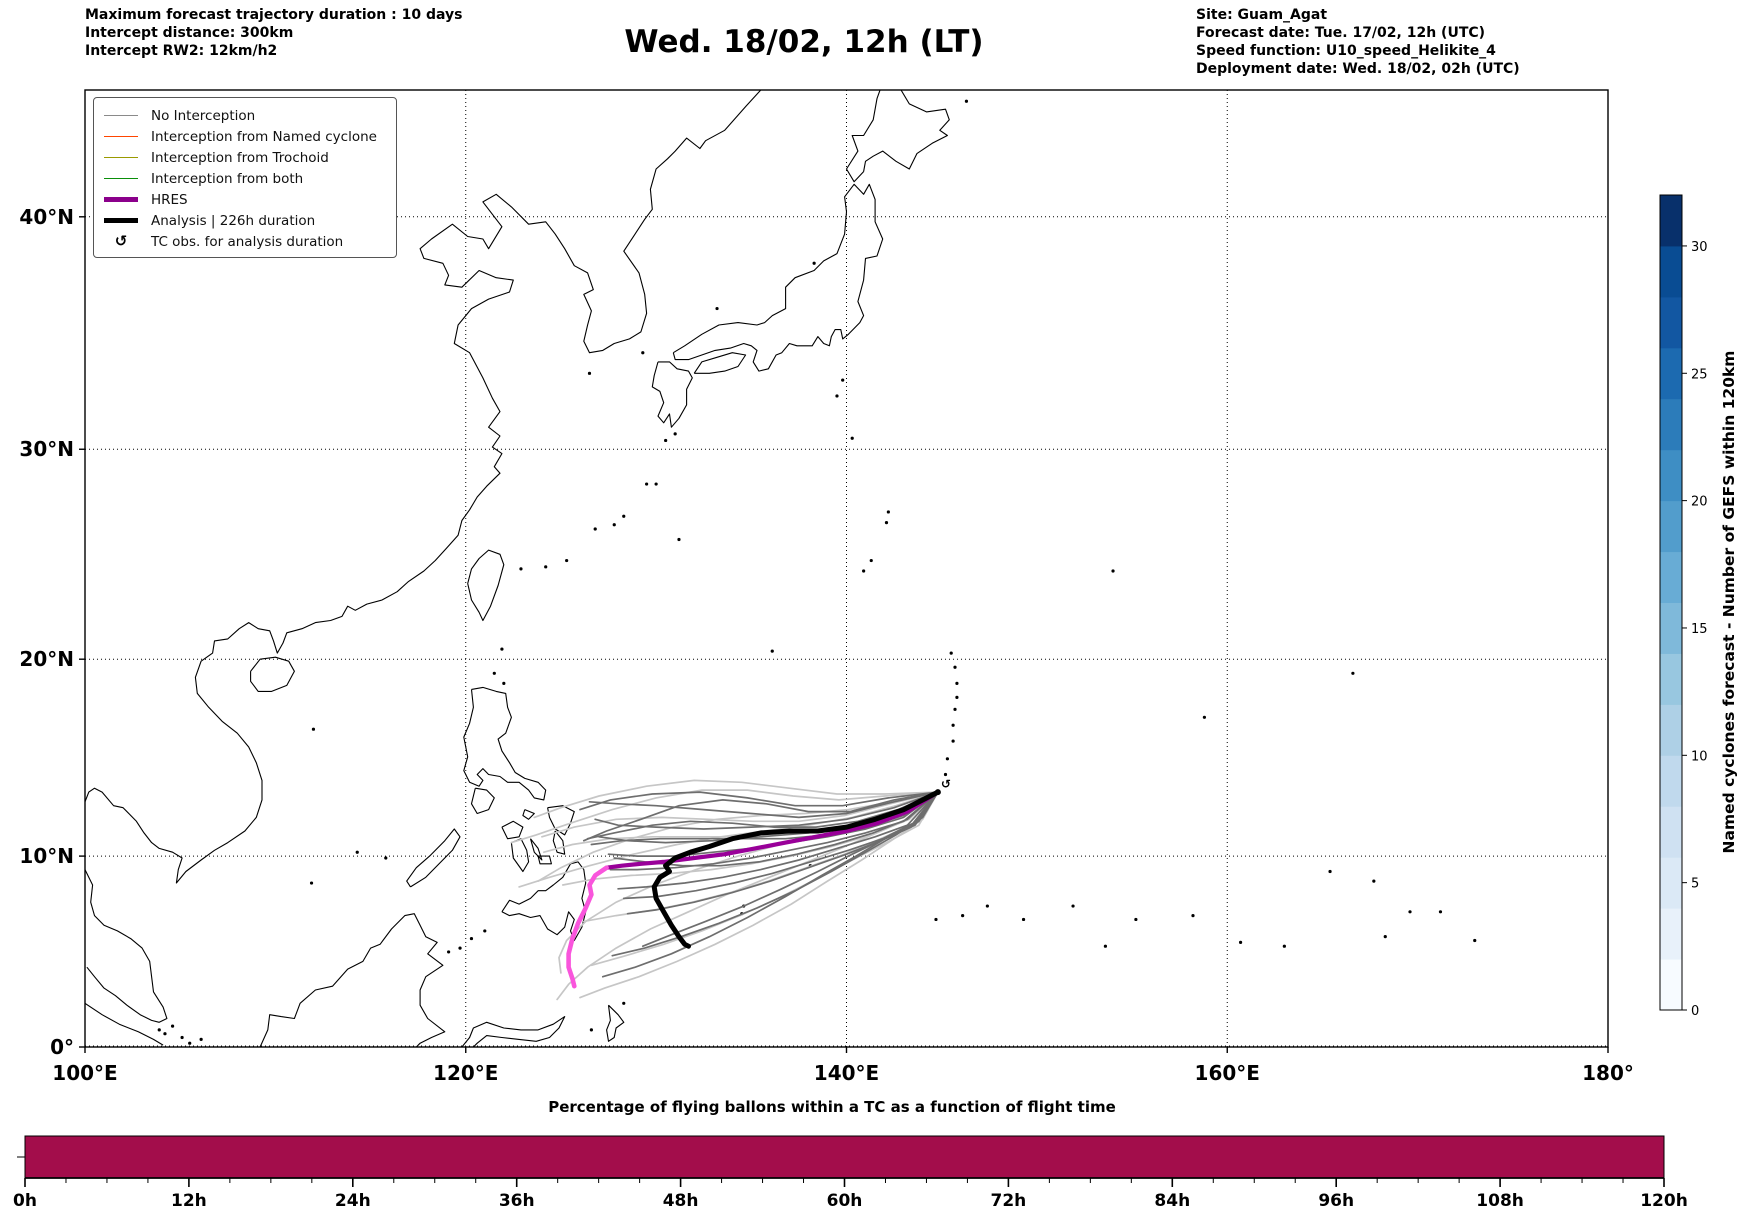 This screenshot has width=1748, height=1213. I want to click on legend-item-2: Interception from Trochoid, so click(245, 157).